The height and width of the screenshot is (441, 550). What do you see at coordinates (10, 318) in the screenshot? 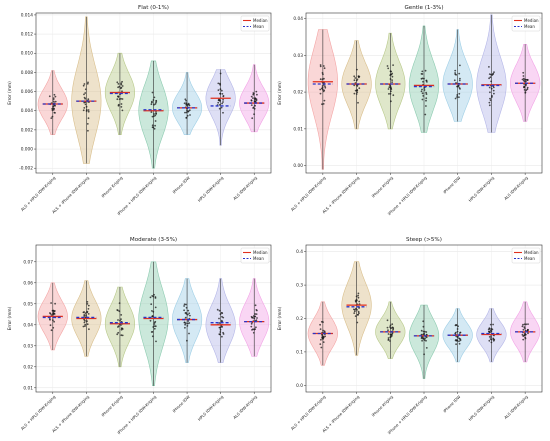
I see `y-axis-label: Error (mm)` at bounding box center [10, 318].